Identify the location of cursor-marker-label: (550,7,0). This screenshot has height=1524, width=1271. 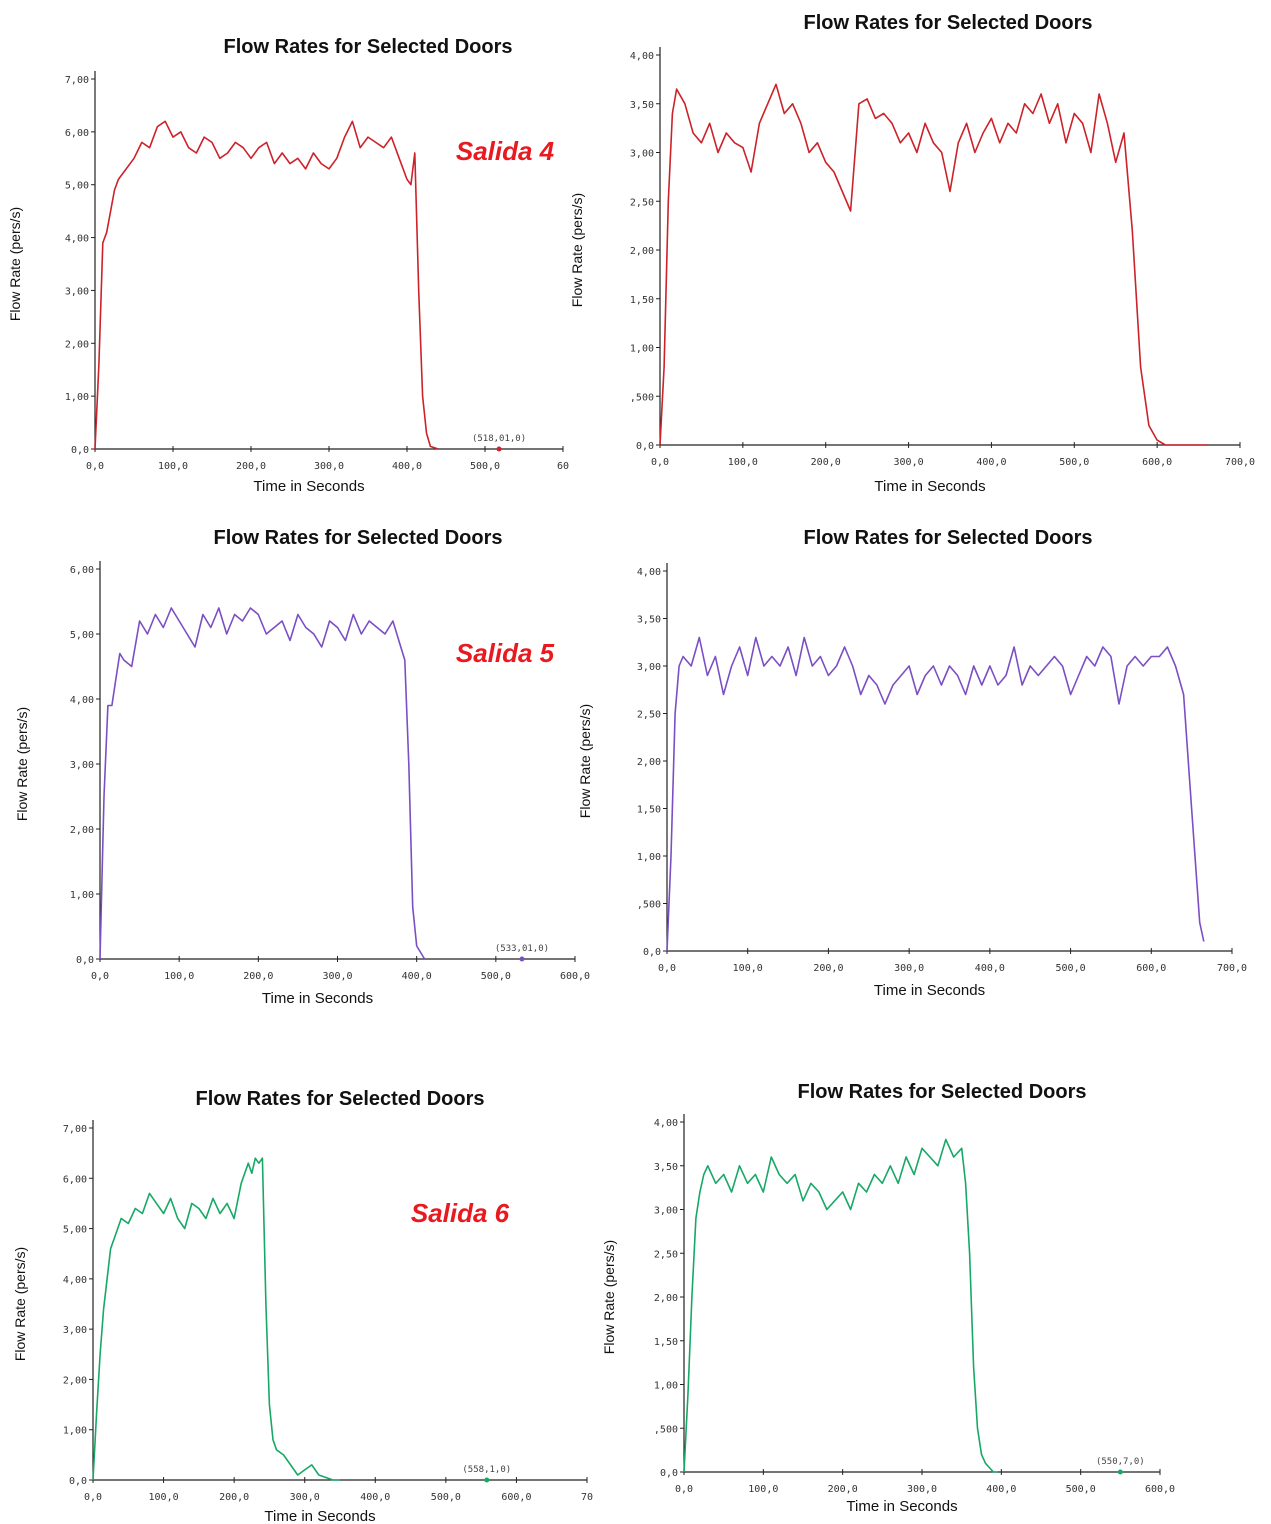
(1120, 1462).